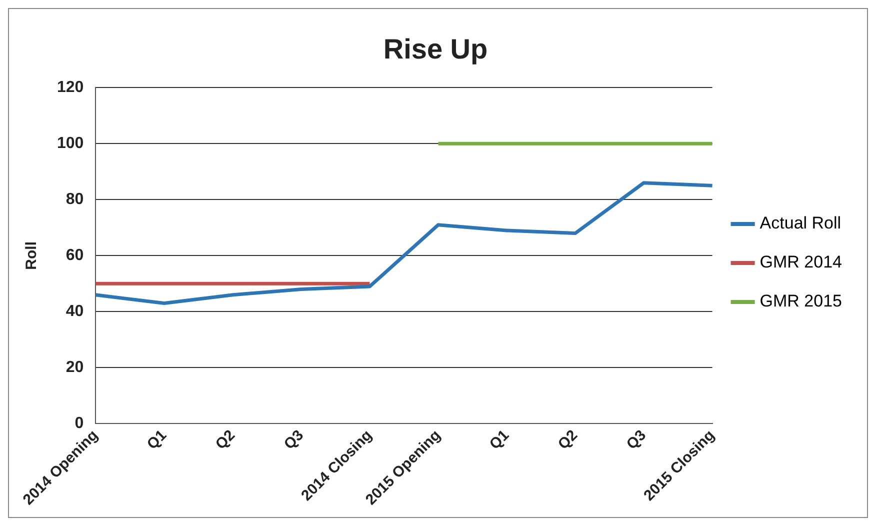  What do you see at coordinates (75, 199) in the screenshot?
I see `y-tick-label: 80` at bounding box center [75, 199].